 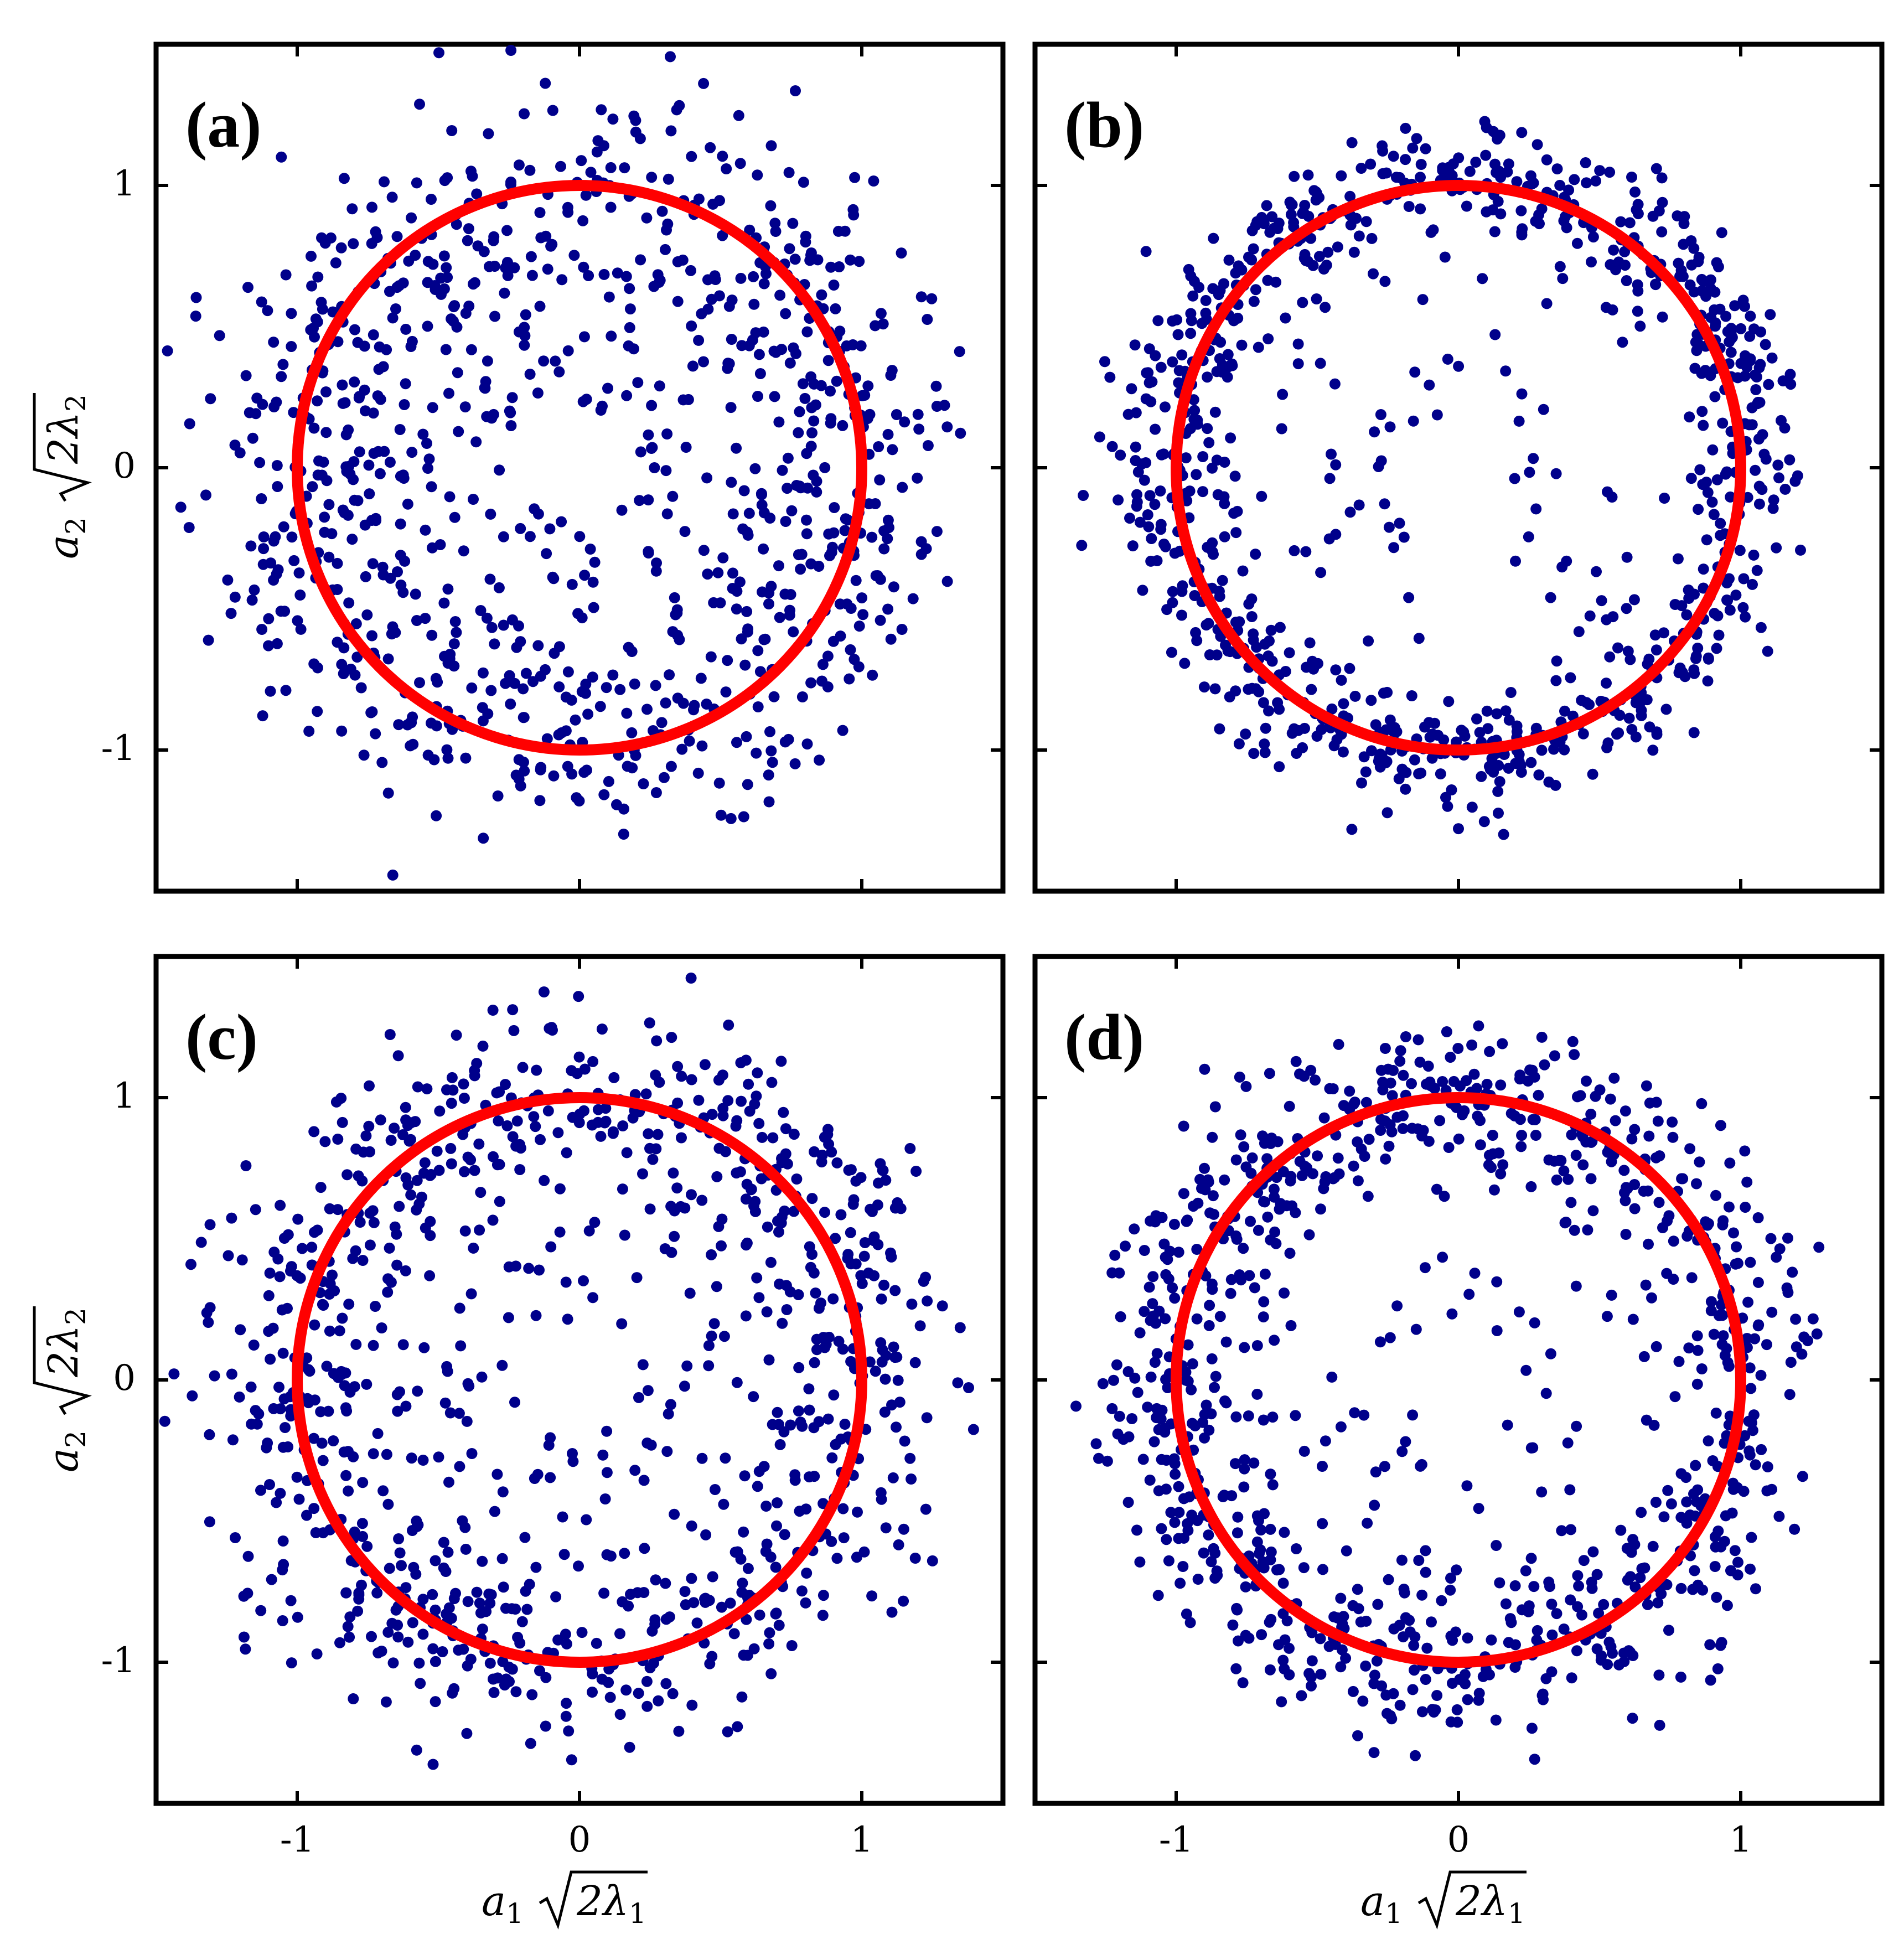 I want to click on svg-text: a1, so click(x=1381, y=1904).